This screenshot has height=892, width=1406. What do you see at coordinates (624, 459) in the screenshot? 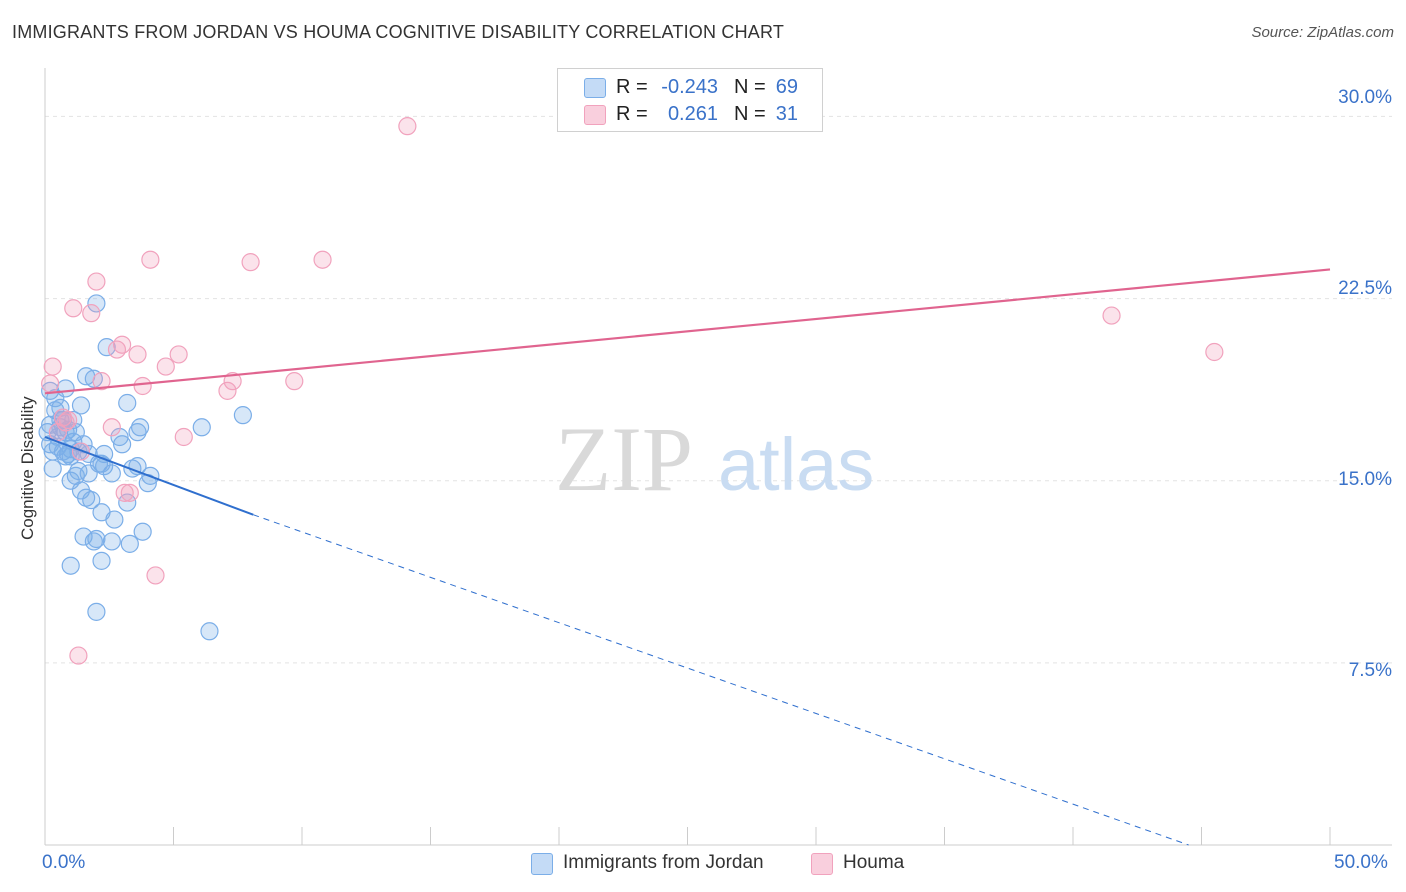
I see `watermark-zip: ZIP` at bounding box center [624, 459].